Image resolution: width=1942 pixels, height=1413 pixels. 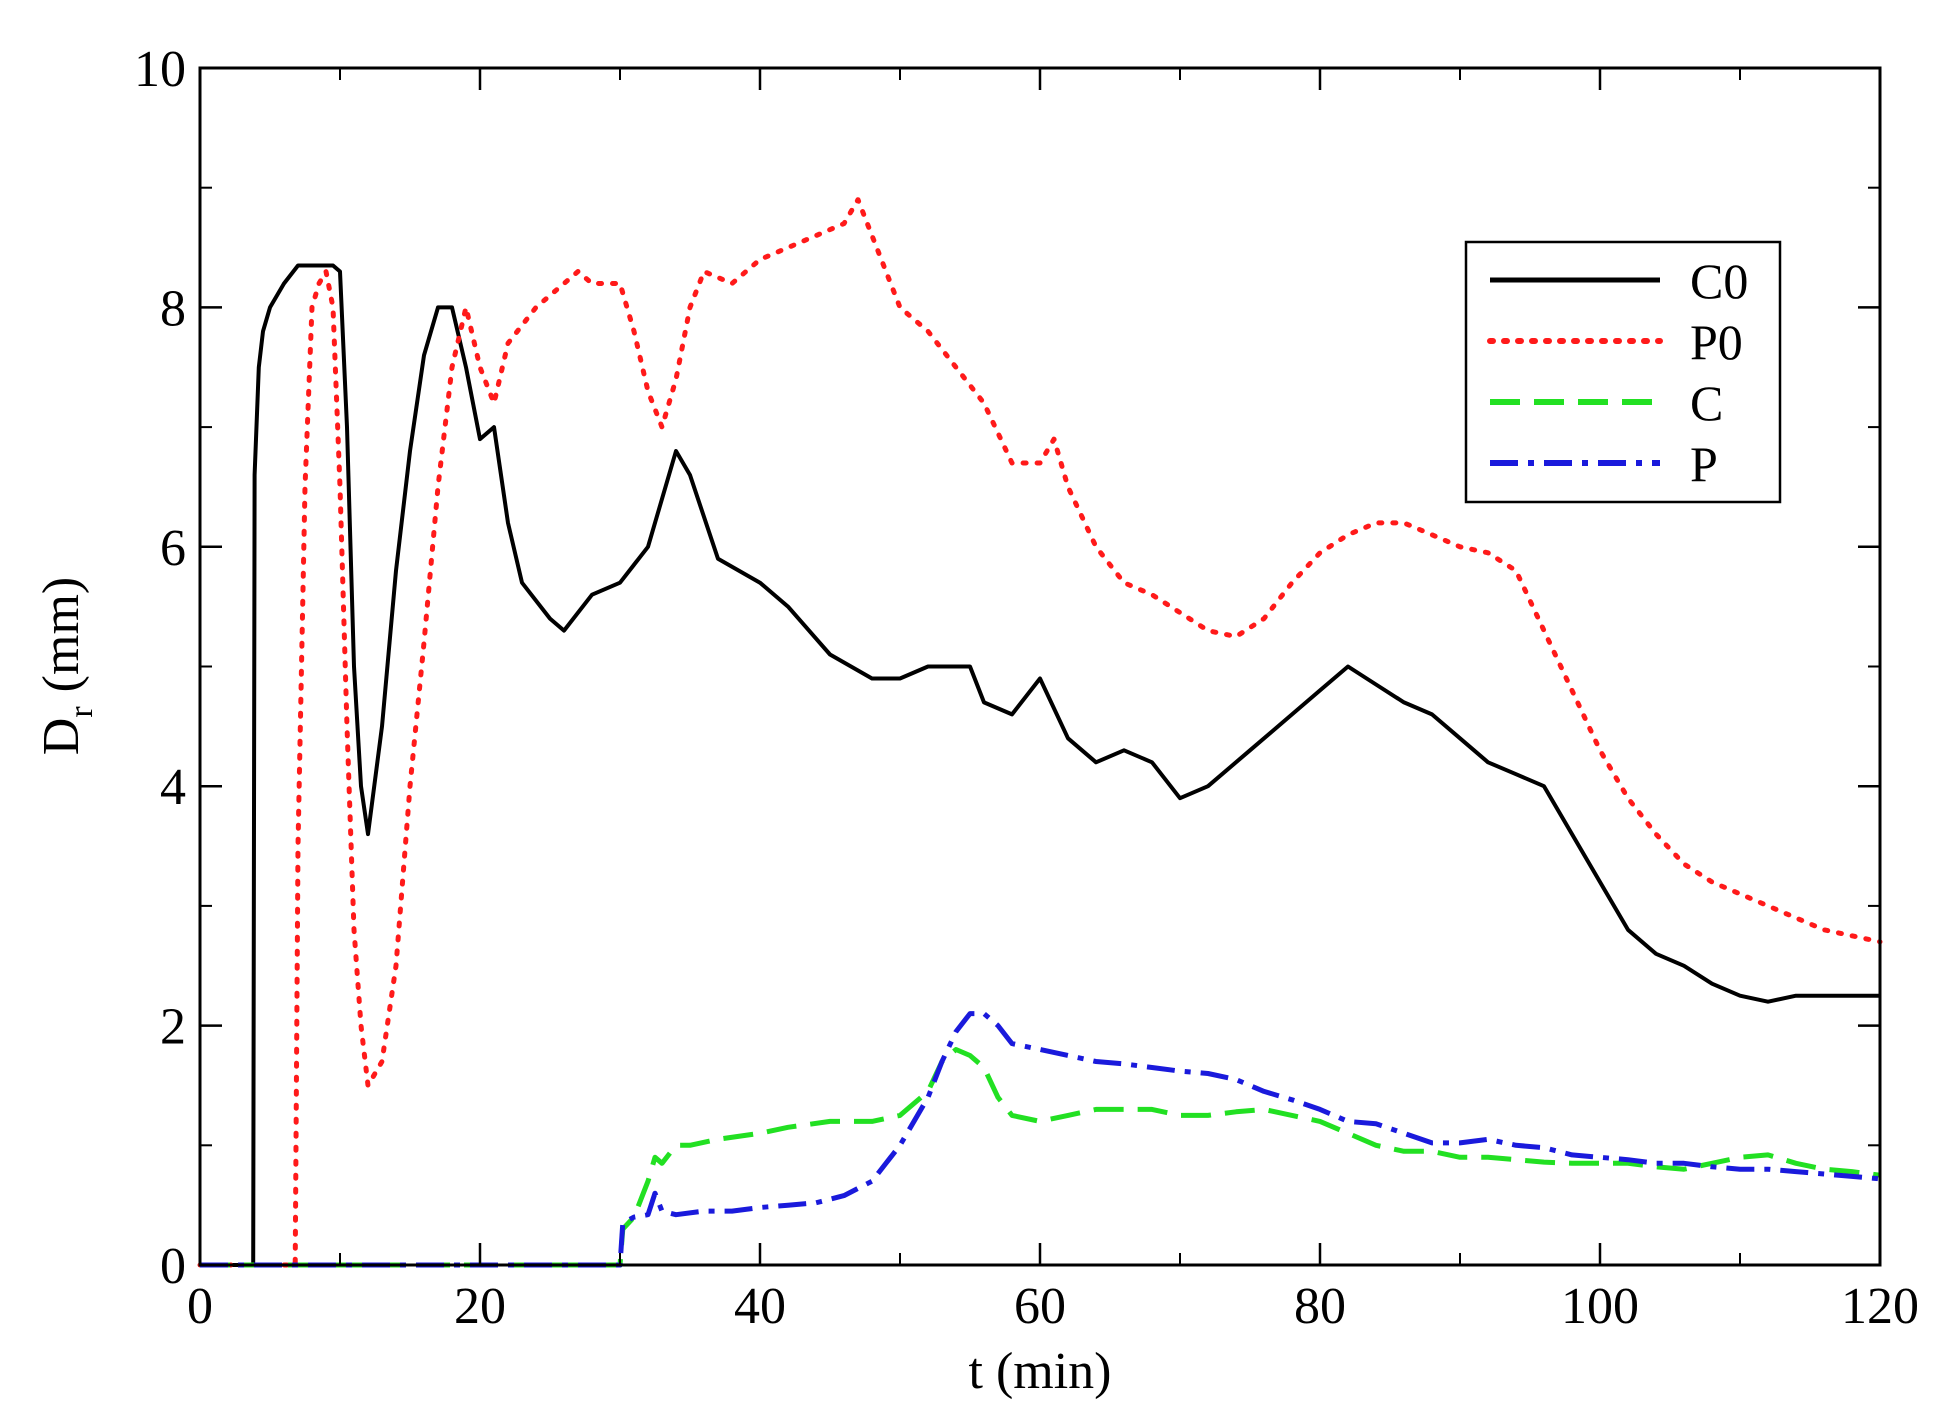 What do you see at coordinates (1040, 1371) in the screenshot?
I see `x-axis-label: t (min)` at bounding box center [1040, 1371].